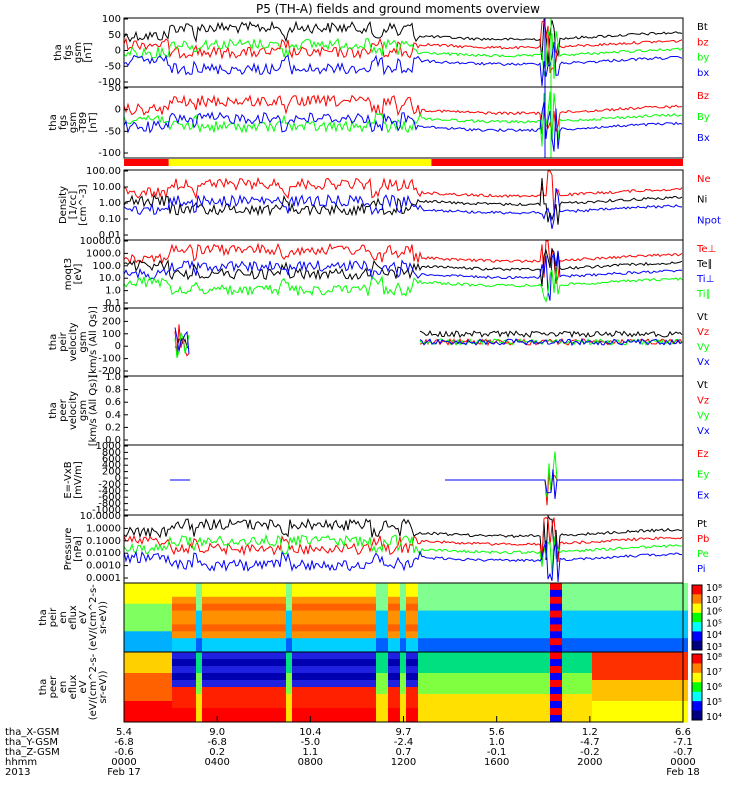  I want to click on legend-entry: Npot, so click(709, 220).